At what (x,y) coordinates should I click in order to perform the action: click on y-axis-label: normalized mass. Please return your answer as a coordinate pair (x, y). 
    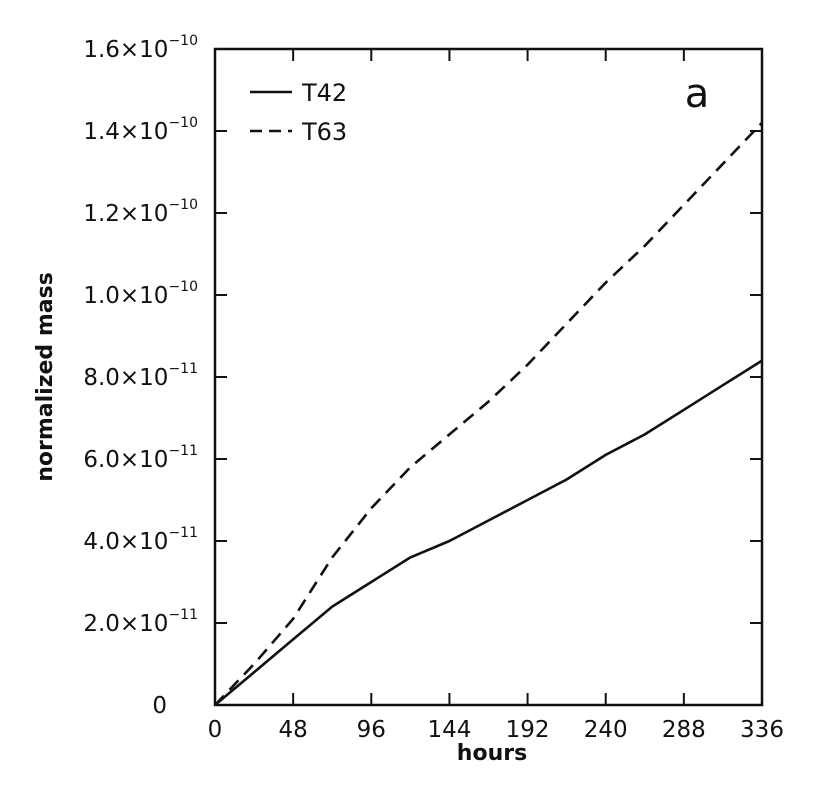
    Looking at the image, I should click on (45, 377).